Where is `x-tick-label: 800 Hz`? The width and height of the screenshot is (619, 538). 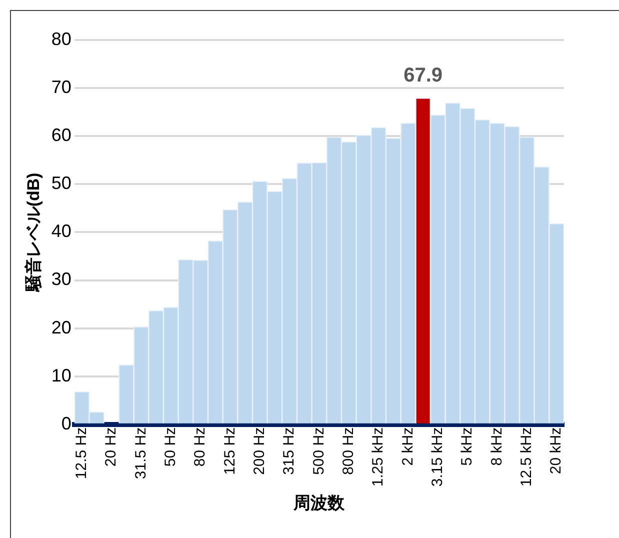 x-tick-label: 800 Hz is located at coordinates (349, 451).